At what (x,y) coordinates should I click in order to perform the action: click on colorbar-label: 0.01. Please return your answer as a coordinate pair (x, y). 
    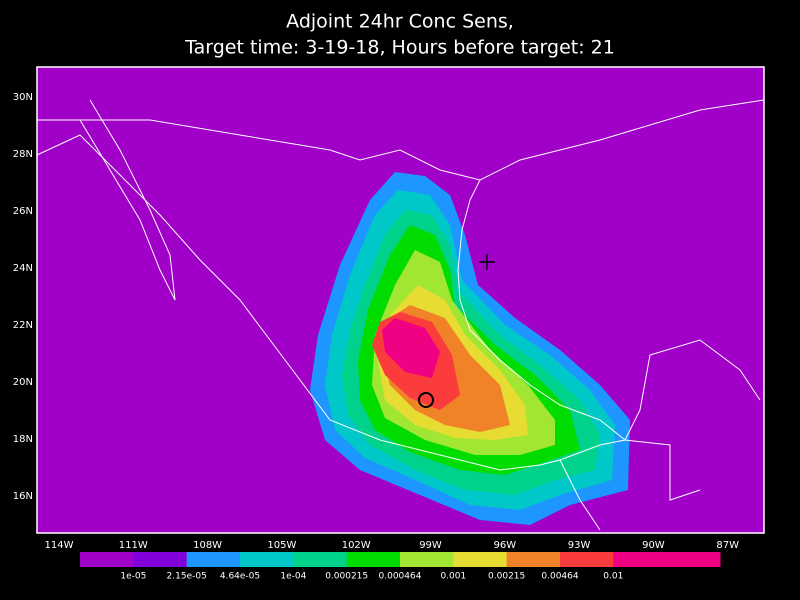
    Looking at the image, I should click on (613, 577).